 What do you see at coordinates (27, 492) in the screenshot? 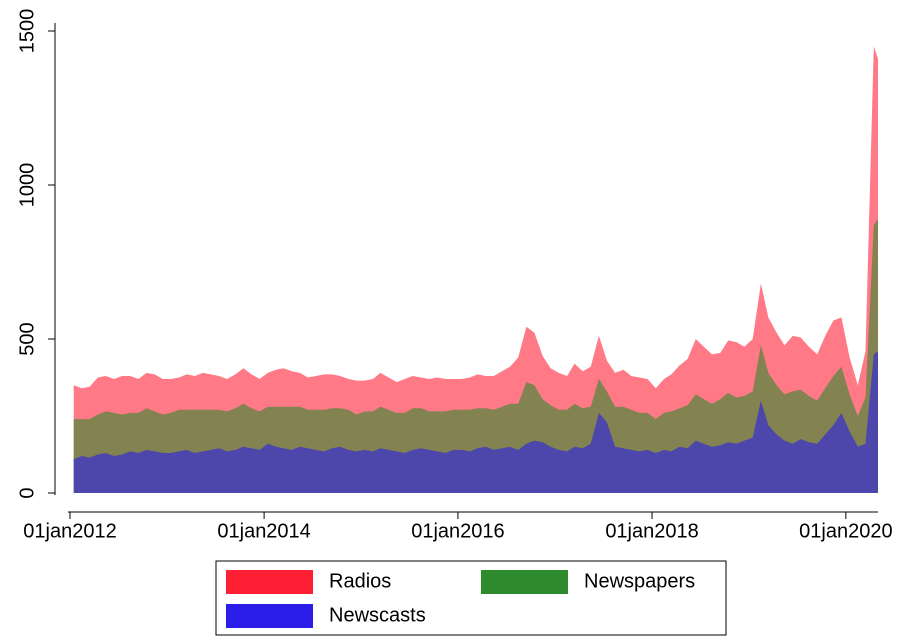
I see `y-tick-label: 0` at bounding box center [27, 492].